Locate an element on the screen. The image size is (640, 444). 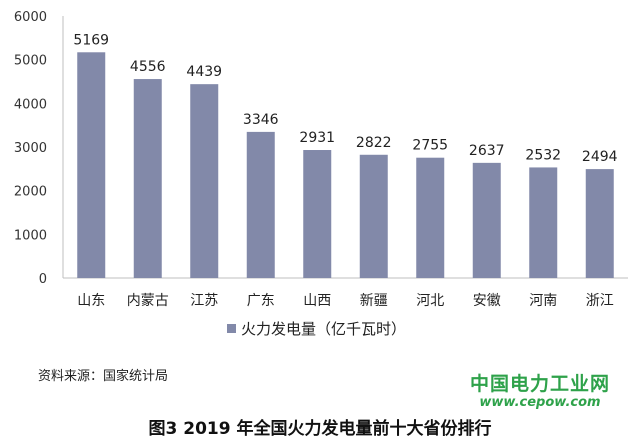
x-tick-label: 内蒙古 is located at coordinates (148, 301).